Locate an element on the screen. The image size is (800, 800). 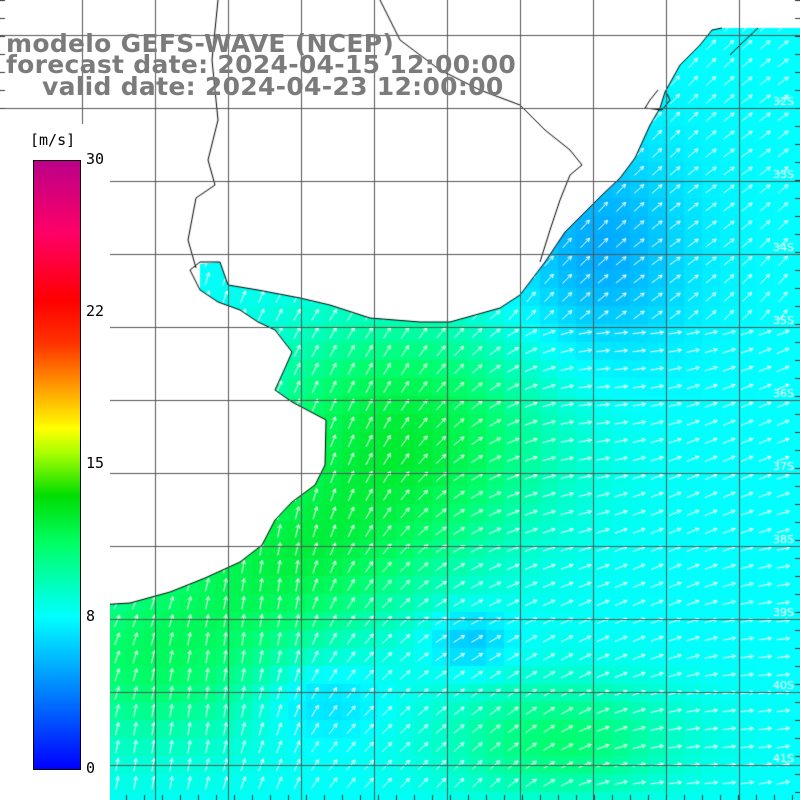
title-forecast-date: forecast date: 2024-04-15 12:00:00 is located at coordinates (261, 64).